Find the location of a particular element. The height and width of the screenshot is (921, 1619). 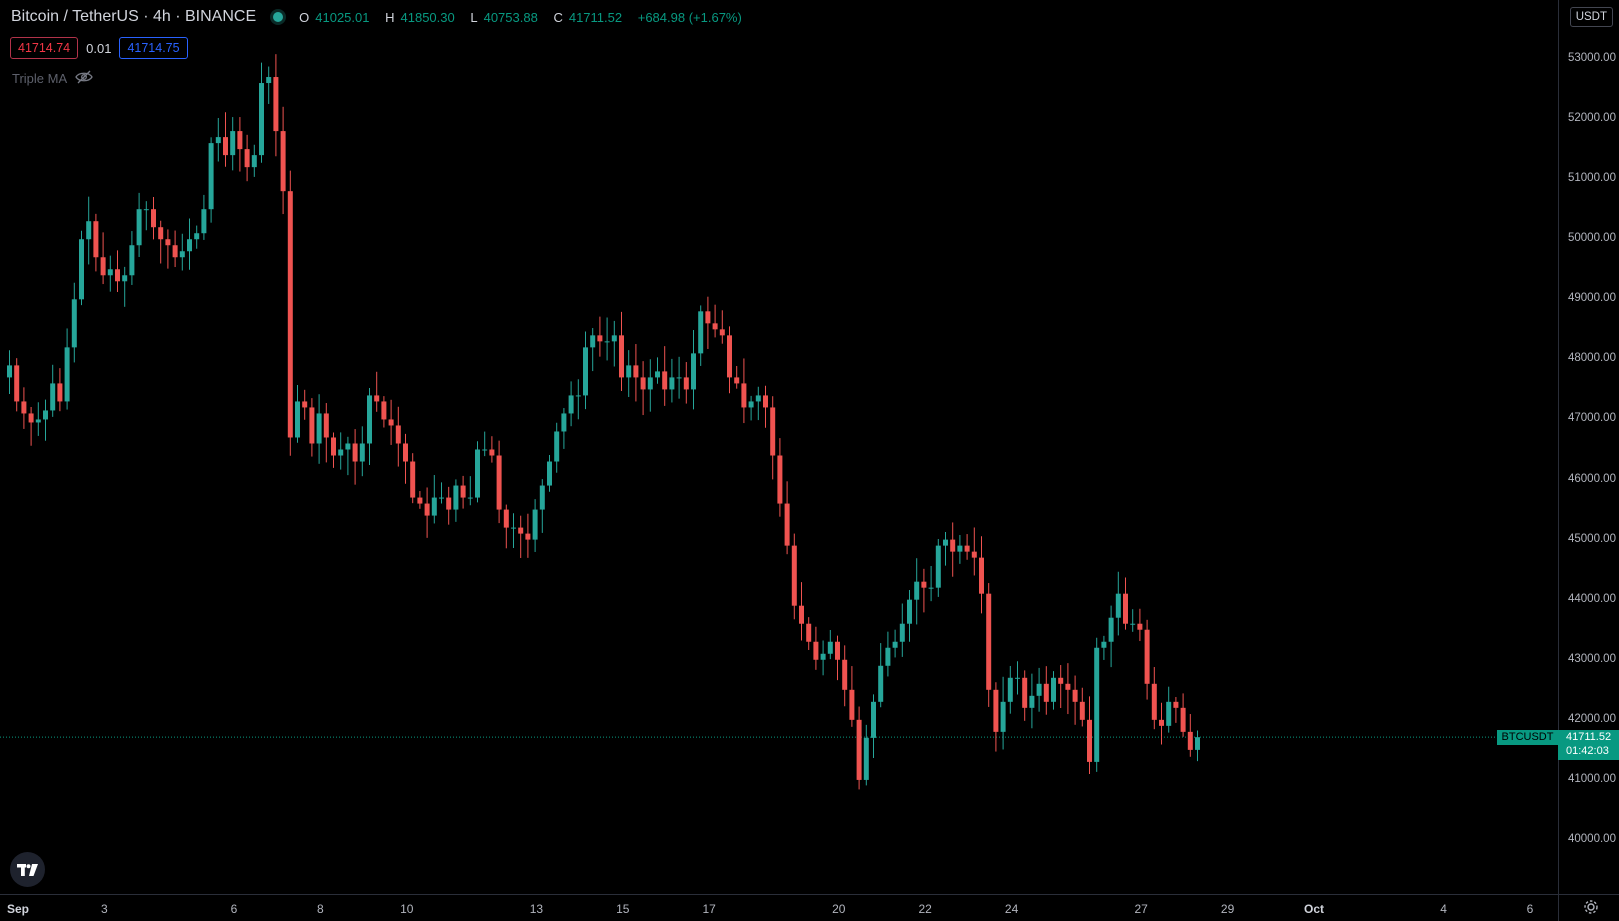

price-tick-label: 52000.00 is located at coordinates (1592, 118).